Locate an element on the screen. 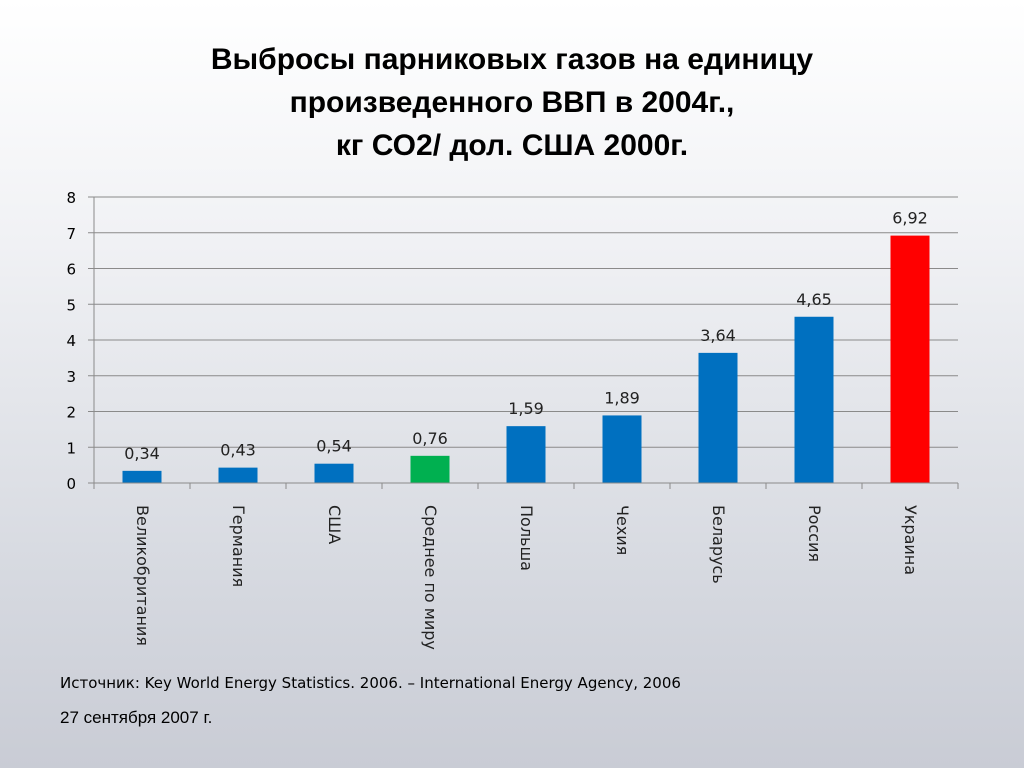 This screenshot has width=1024, height=768. y-tick-label: 6 is located at coordinates (71, 270).